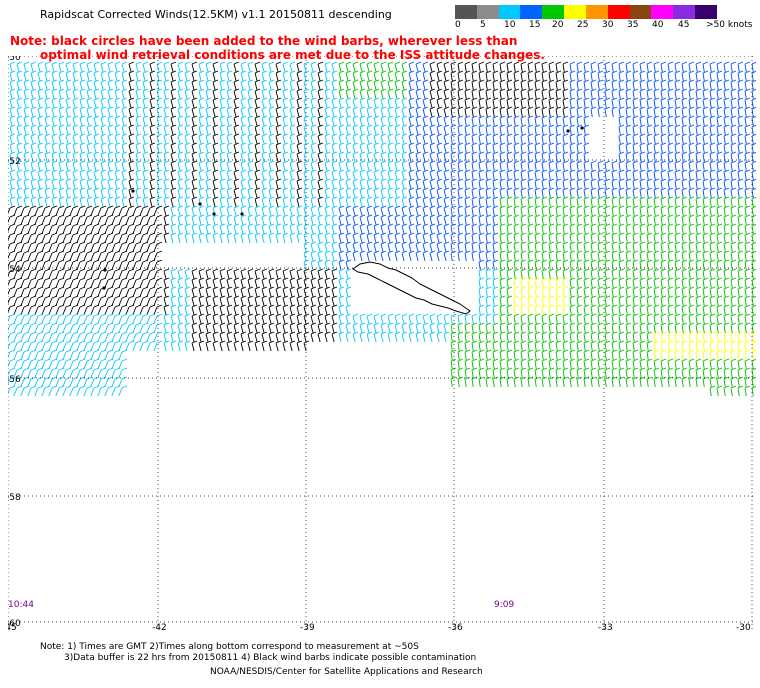  I want to click on longitude-label: -30, so click(743, 627).